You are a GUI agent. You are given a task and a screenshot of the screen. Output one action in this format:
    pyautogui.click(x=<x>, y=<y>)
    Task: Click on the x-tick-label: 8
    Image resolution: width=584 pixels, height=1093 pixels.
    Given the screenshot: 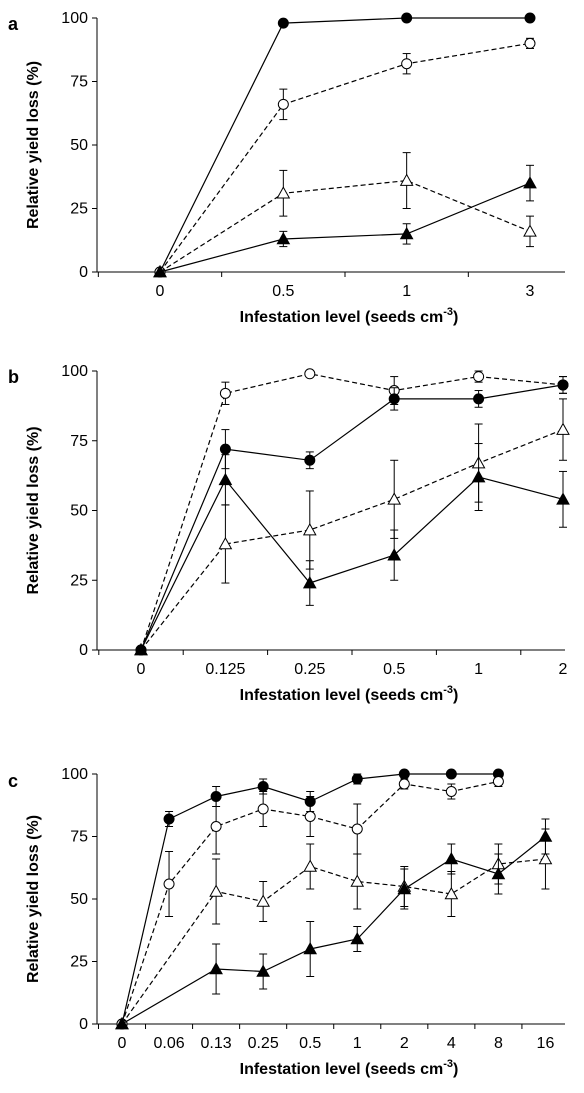 What is the action you would take?
    pyautogui.click(x=498, y=1043)
    